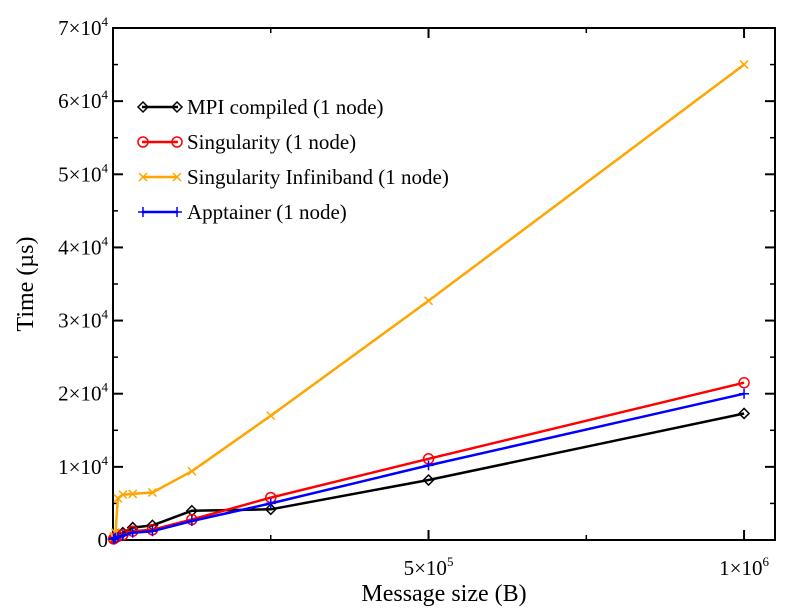 The image size is (792, 612). Describe the element at coordinates (744, 567) in the screenshot. I see `x-tick-label: 1×10⁶` at that location.